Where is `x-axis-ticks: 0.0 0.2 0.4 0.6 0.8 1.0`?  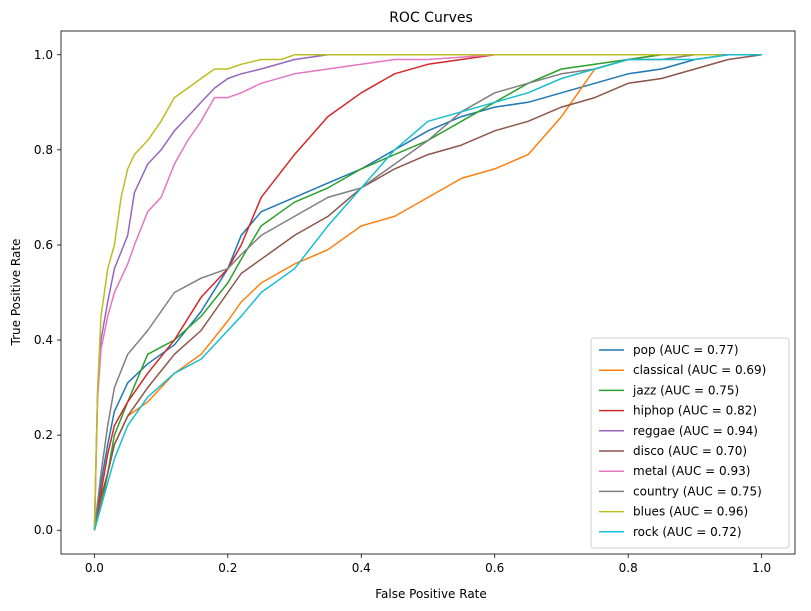
x-axis-ticks: 0.0 0.2 0.4 0.6 0.8 1.0 is located at coordinates (428, 564).